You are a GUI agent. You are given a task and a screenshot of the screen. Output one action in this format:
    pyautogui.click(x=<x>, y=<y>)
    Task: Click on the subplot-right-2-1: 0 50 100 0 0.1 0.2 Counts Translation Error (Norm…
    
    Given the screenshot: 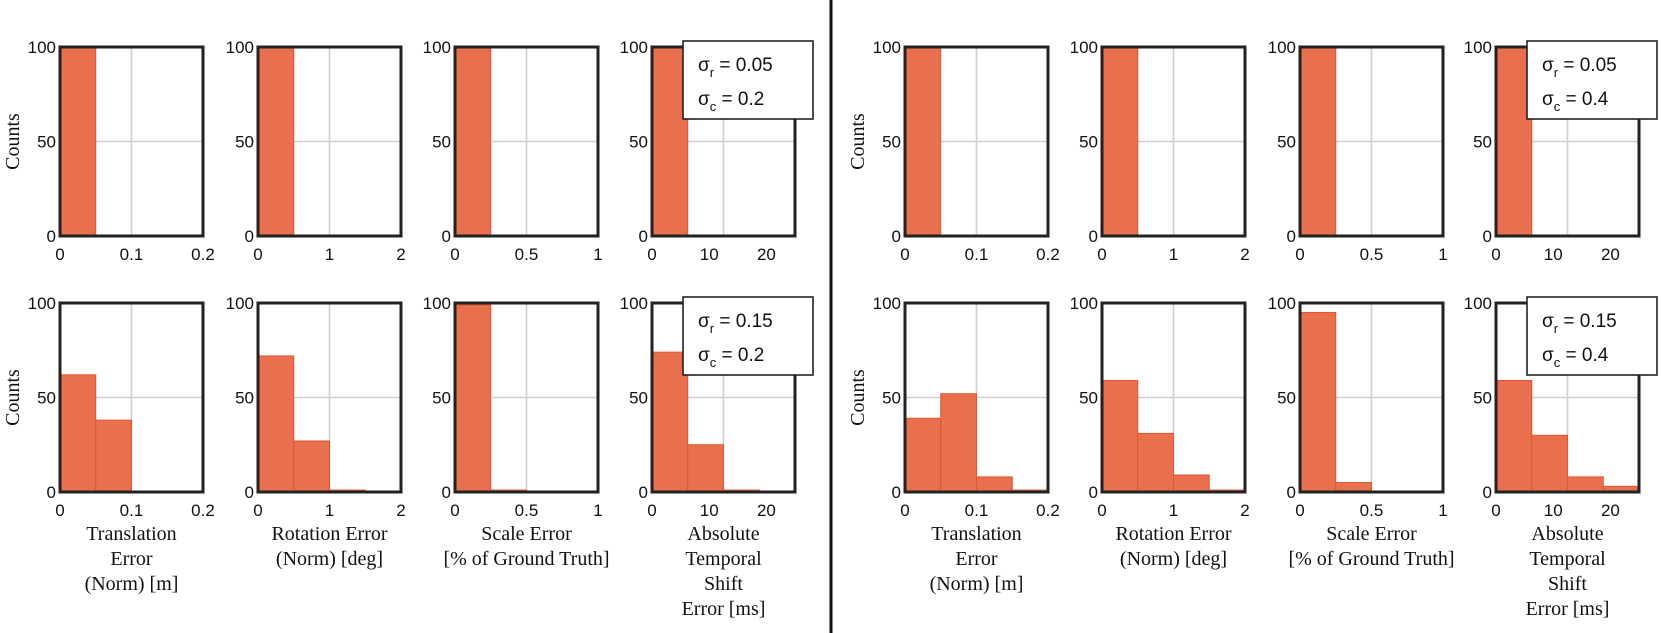 What is the action you would take?
    pyautogui.click(x=953, y=444)
    